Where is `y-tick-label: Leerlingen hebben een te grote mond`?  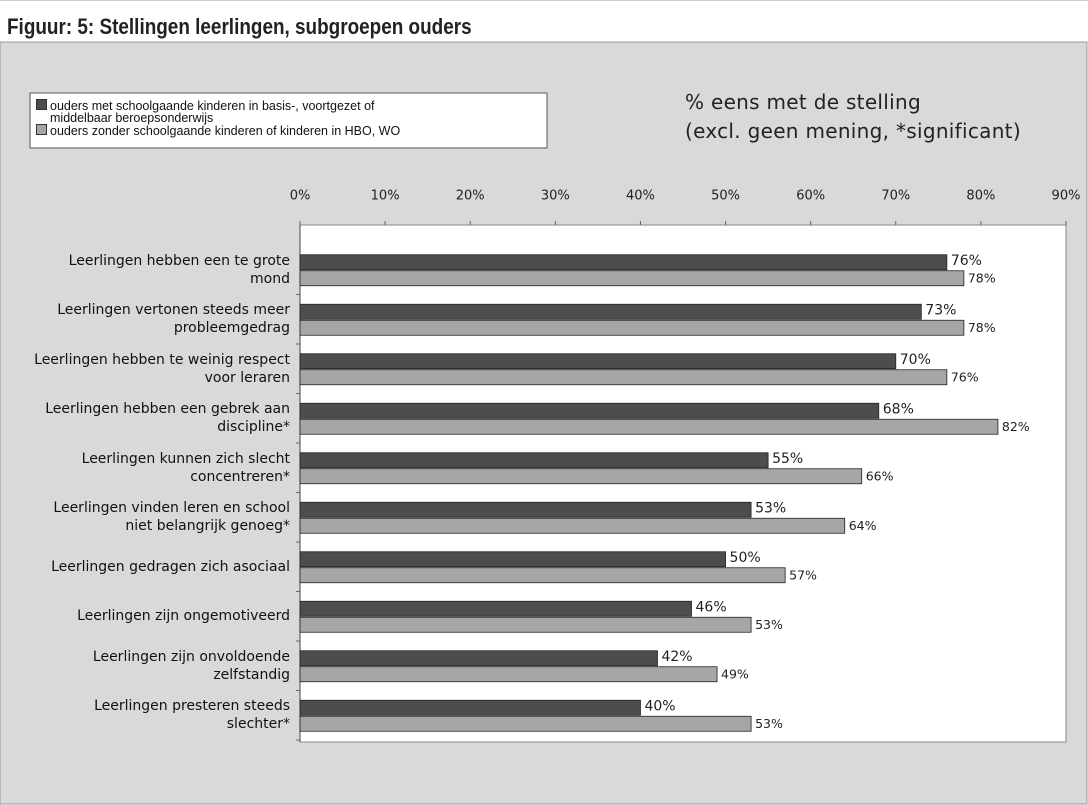
y-tick-label: Leerlingen hebben een te grote mond is located at coordinates (179, 269).